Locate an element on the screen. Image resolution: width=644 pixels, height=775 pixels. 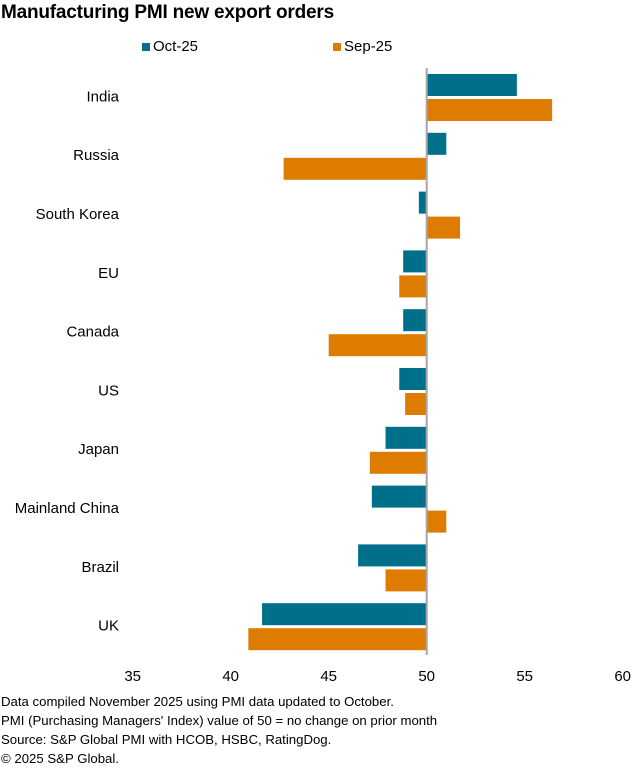
category-label-us: US is located at coordinates (108, 390).